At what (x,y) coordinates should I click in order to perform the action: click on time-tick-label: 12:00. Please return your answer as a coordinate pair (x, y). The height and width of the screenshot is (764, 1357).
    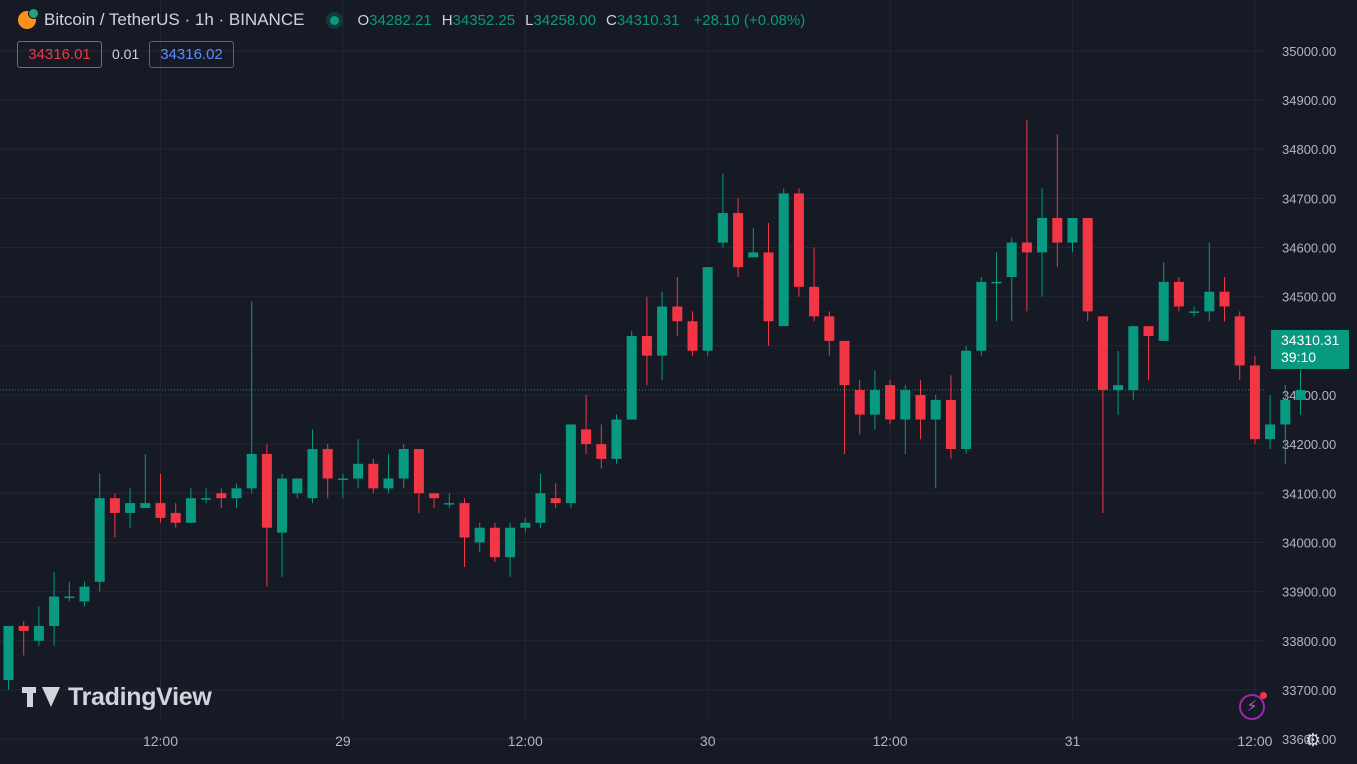
    Looking at the image, I should click on (1254, 741).